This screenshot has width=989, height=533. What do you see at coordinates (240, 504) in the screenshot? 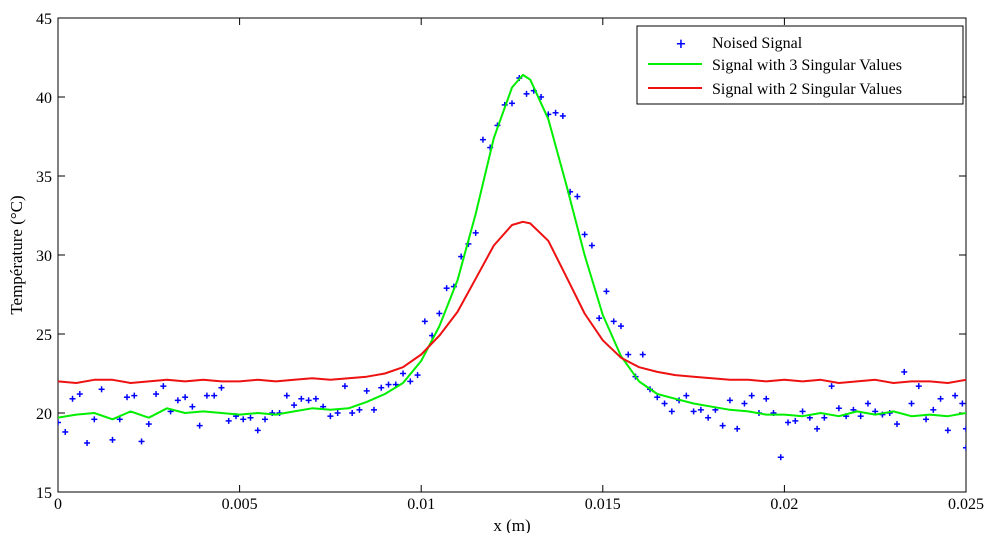
I see `x-tick-label: 0.005` at bounding box center [240, 504].